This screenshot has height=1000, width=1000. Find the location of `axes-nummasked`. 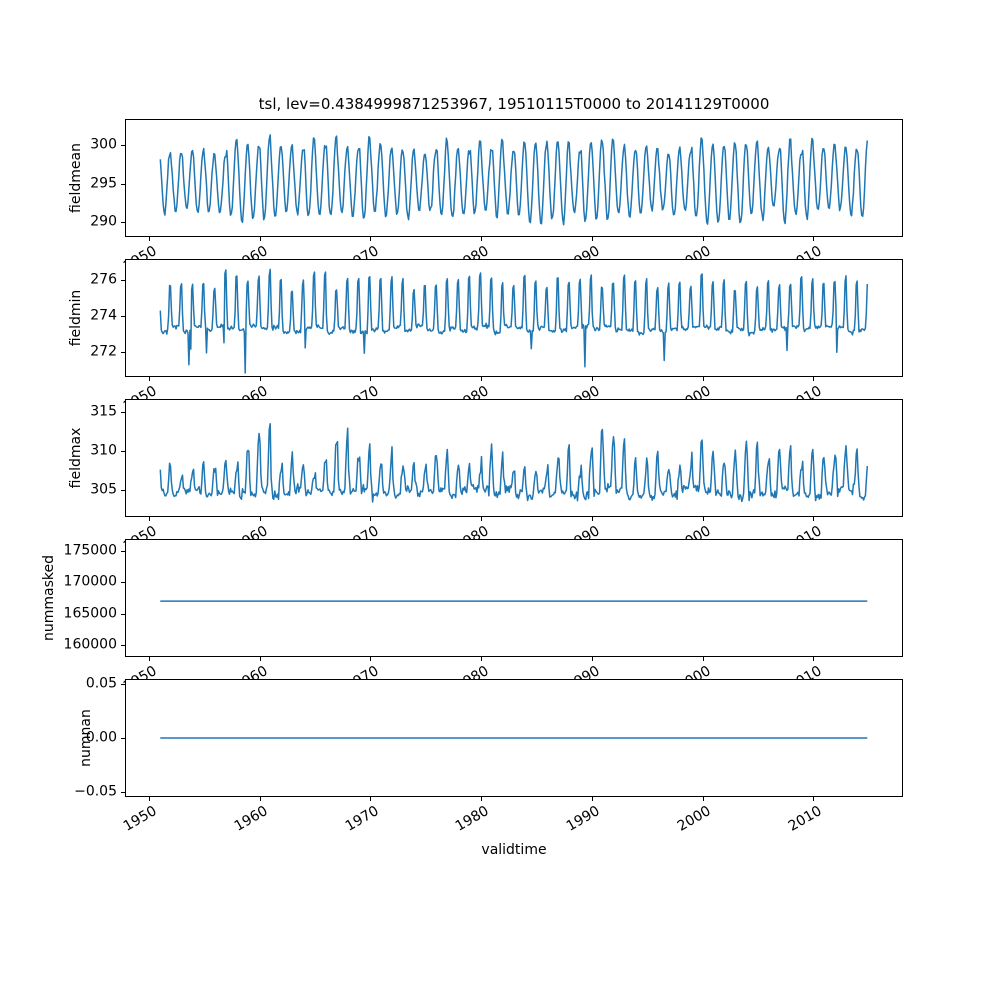

axes-nummasked is located at coordinates (514, 598).